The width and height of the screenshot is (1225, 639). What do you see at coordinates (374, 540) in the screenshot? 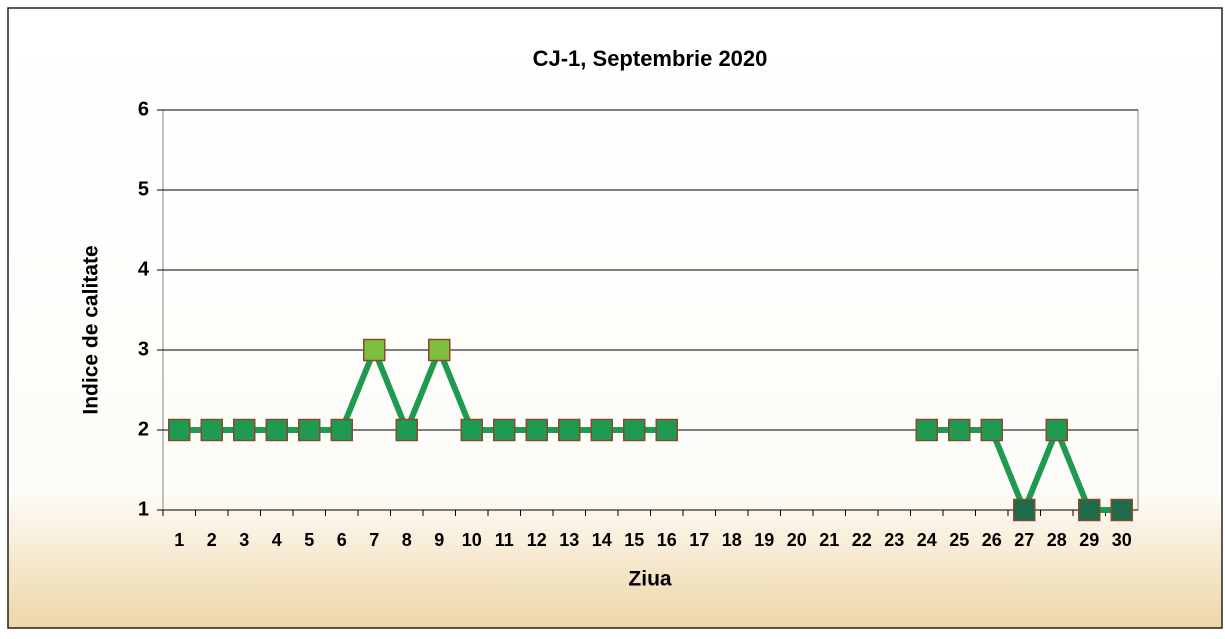
I see `x-tick-label: 7` at bounding box center [374, 540].